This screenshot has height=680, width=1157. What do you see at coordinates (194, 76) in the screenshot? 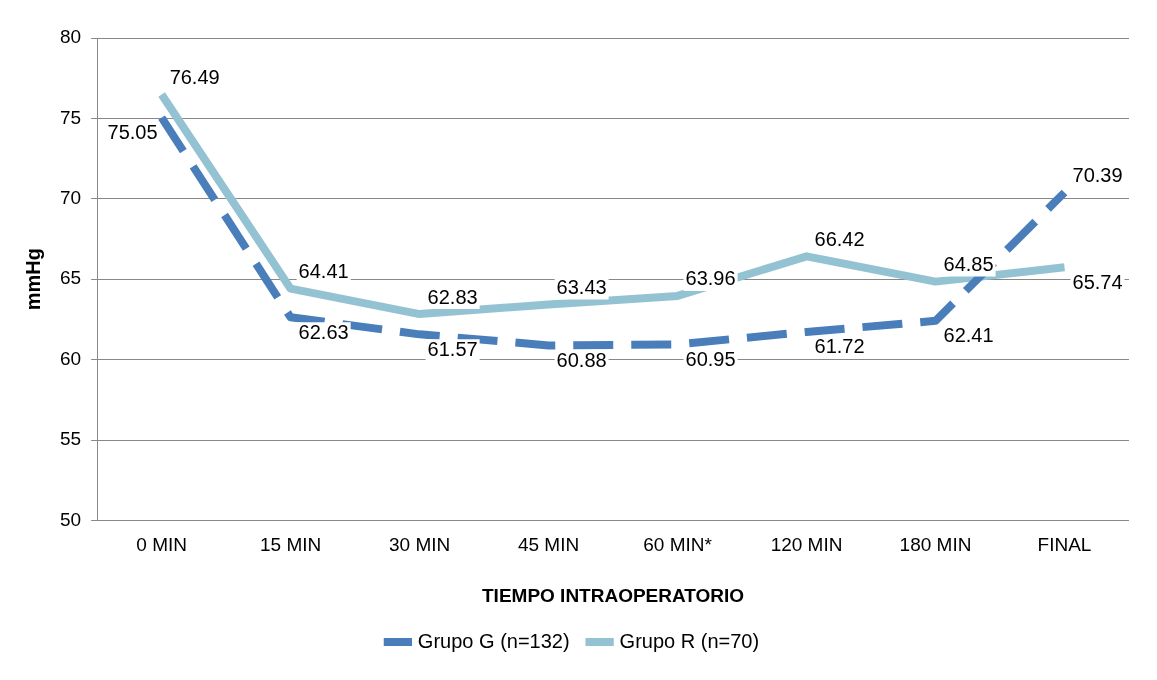
I see `data-label: 76.49` at bounding box center [194, 76].